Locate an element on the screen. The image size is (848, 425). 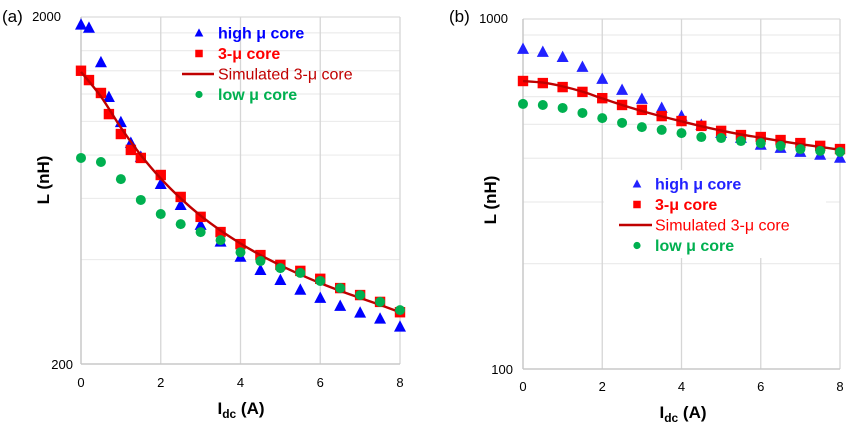
y-axis-title-b: L (nH) is located at coordinates (490, 200).